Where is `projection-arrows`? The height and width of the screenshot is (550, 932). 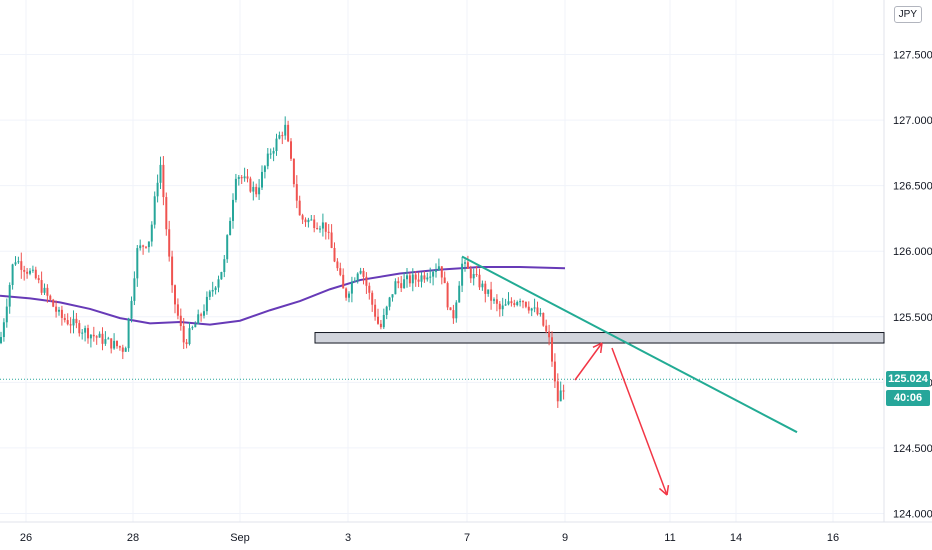 projection-arrows is located at coordinates (622, 419).